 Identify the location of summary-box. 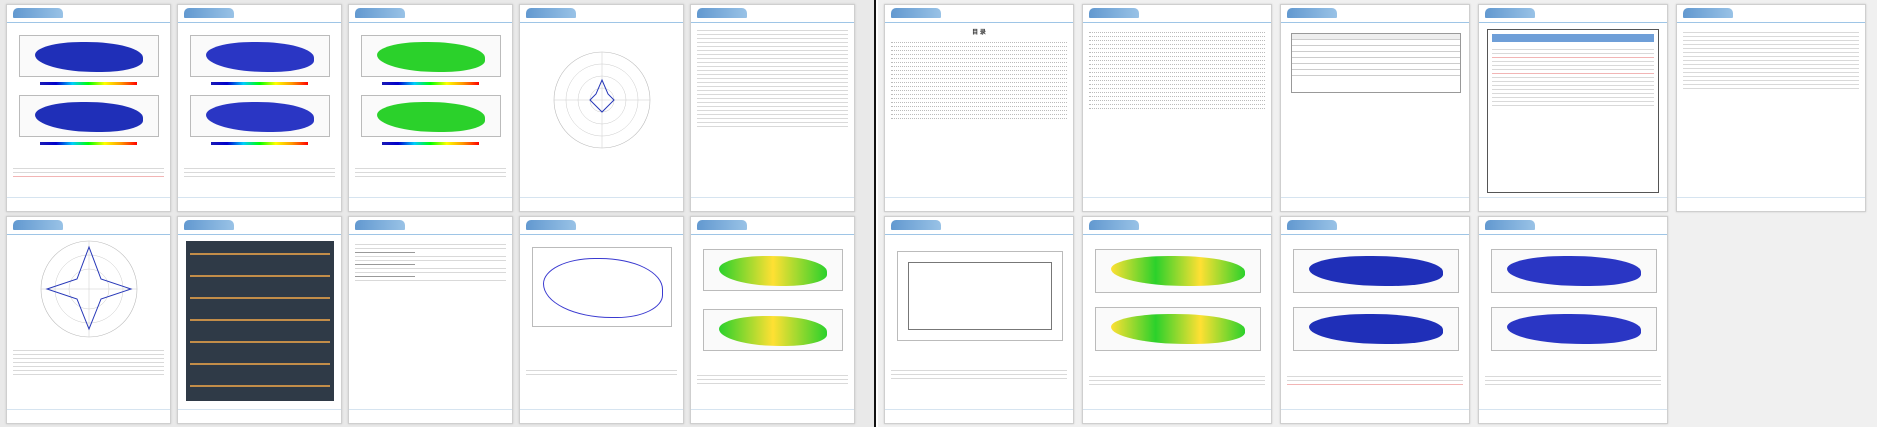
(1573, 111).